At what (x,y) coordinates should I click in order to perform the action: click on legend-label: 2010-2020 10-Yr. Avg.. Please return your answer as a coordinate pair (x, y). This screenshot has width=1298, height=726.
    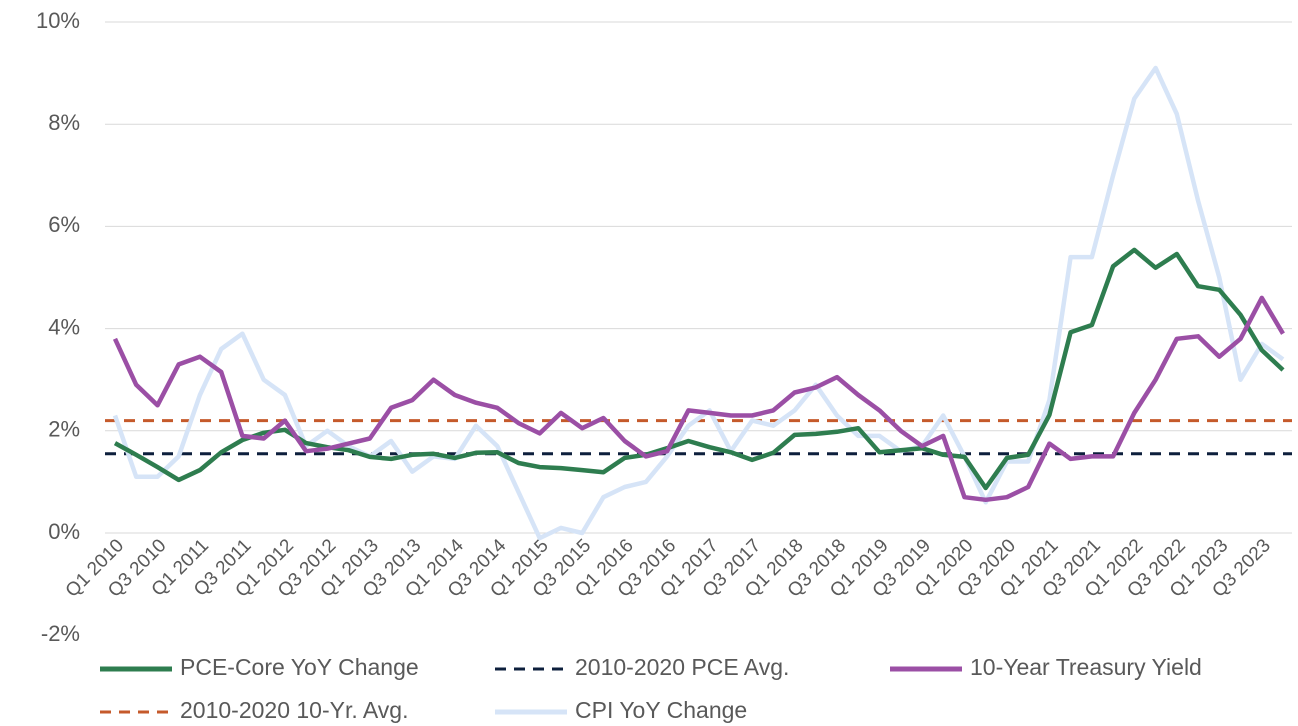
    Looking at the image, I should click on (294, 710).